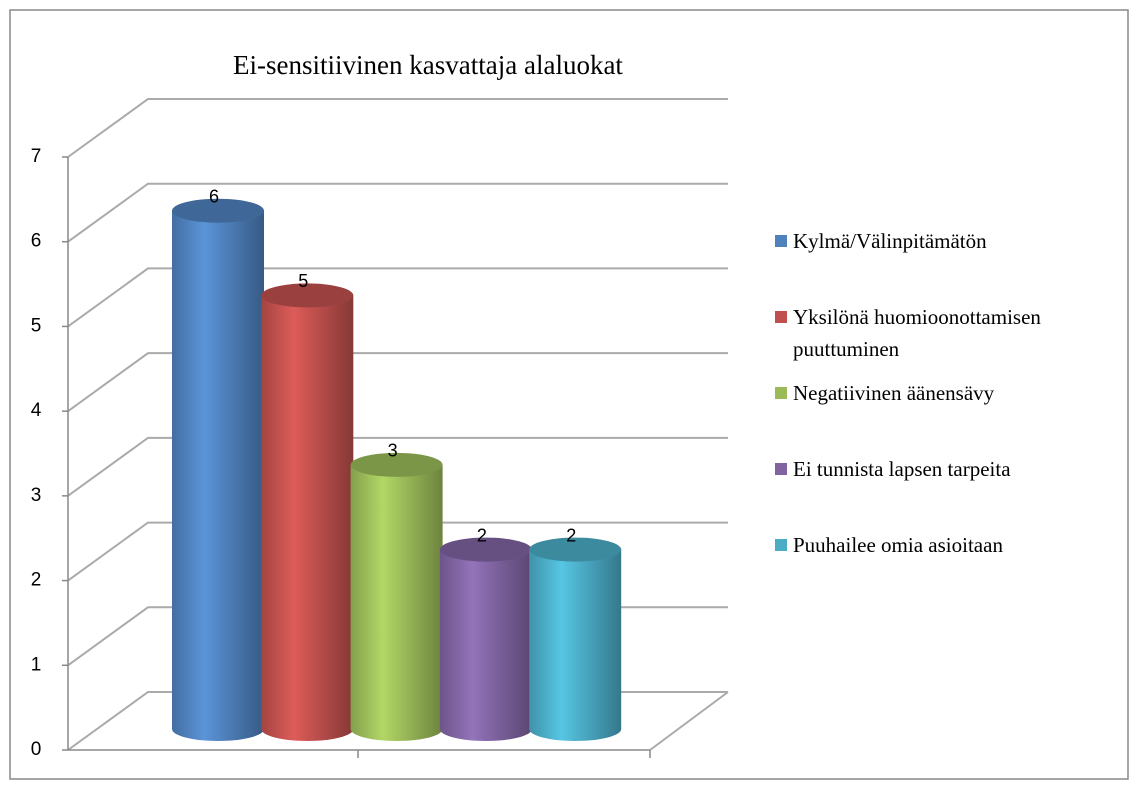  What do you see at coordinates (917, 333) in the screenshot?
I see `legend-label: Yksilönä huomioonottamisen puuttuminen` at bounding box center [917, 333].